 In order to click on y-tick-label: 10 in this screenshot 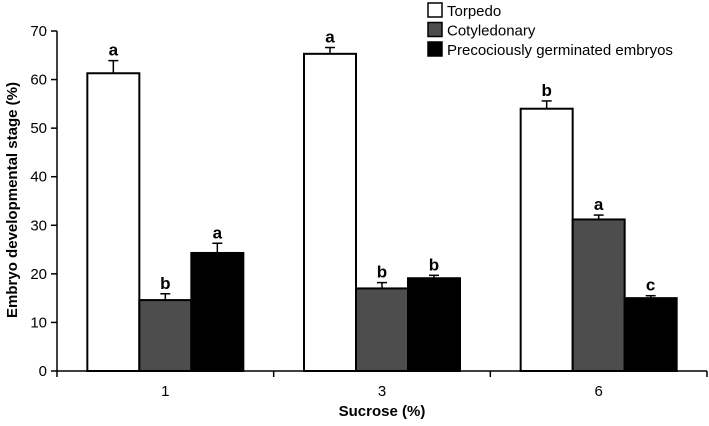, I will do `click(38, 322)`.